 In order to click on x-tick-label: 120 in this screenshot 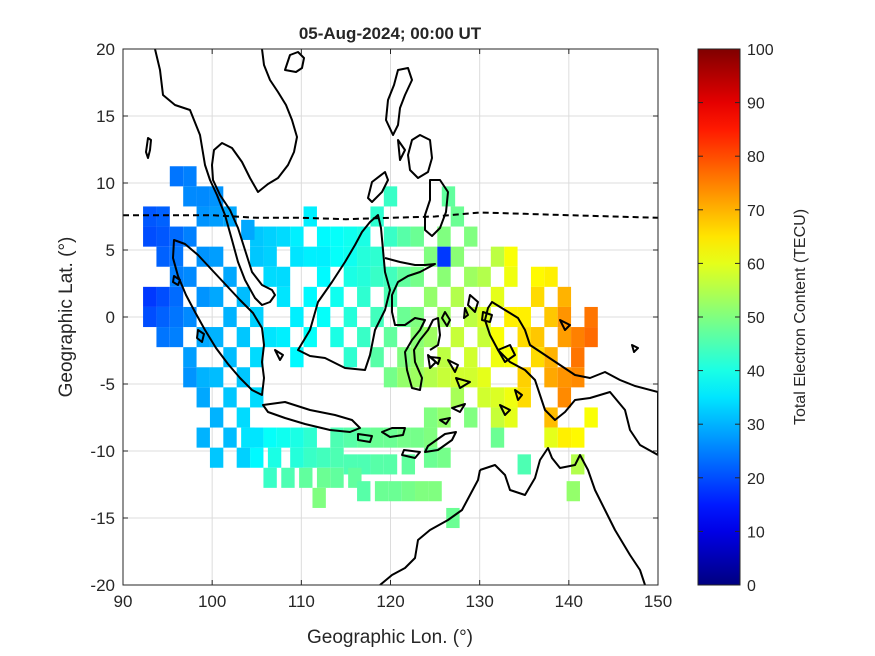, I will do `click(390, 601)`.